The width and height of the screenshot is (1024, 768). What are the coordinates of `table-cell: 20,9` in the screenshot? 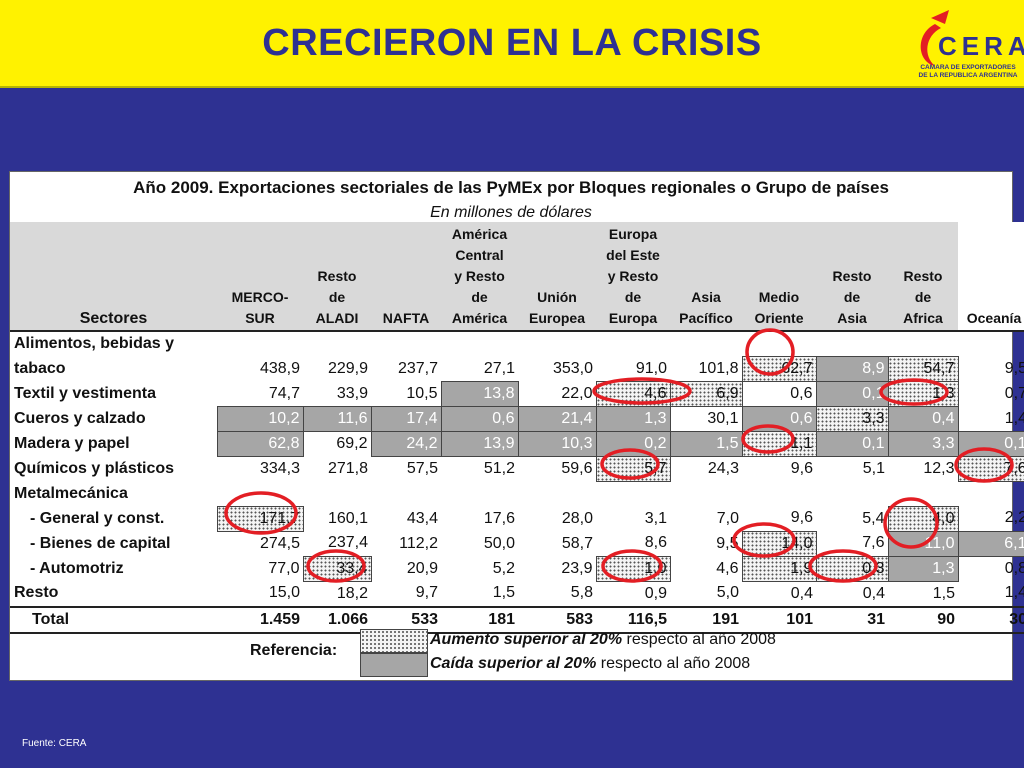 It's located at (422, 568).